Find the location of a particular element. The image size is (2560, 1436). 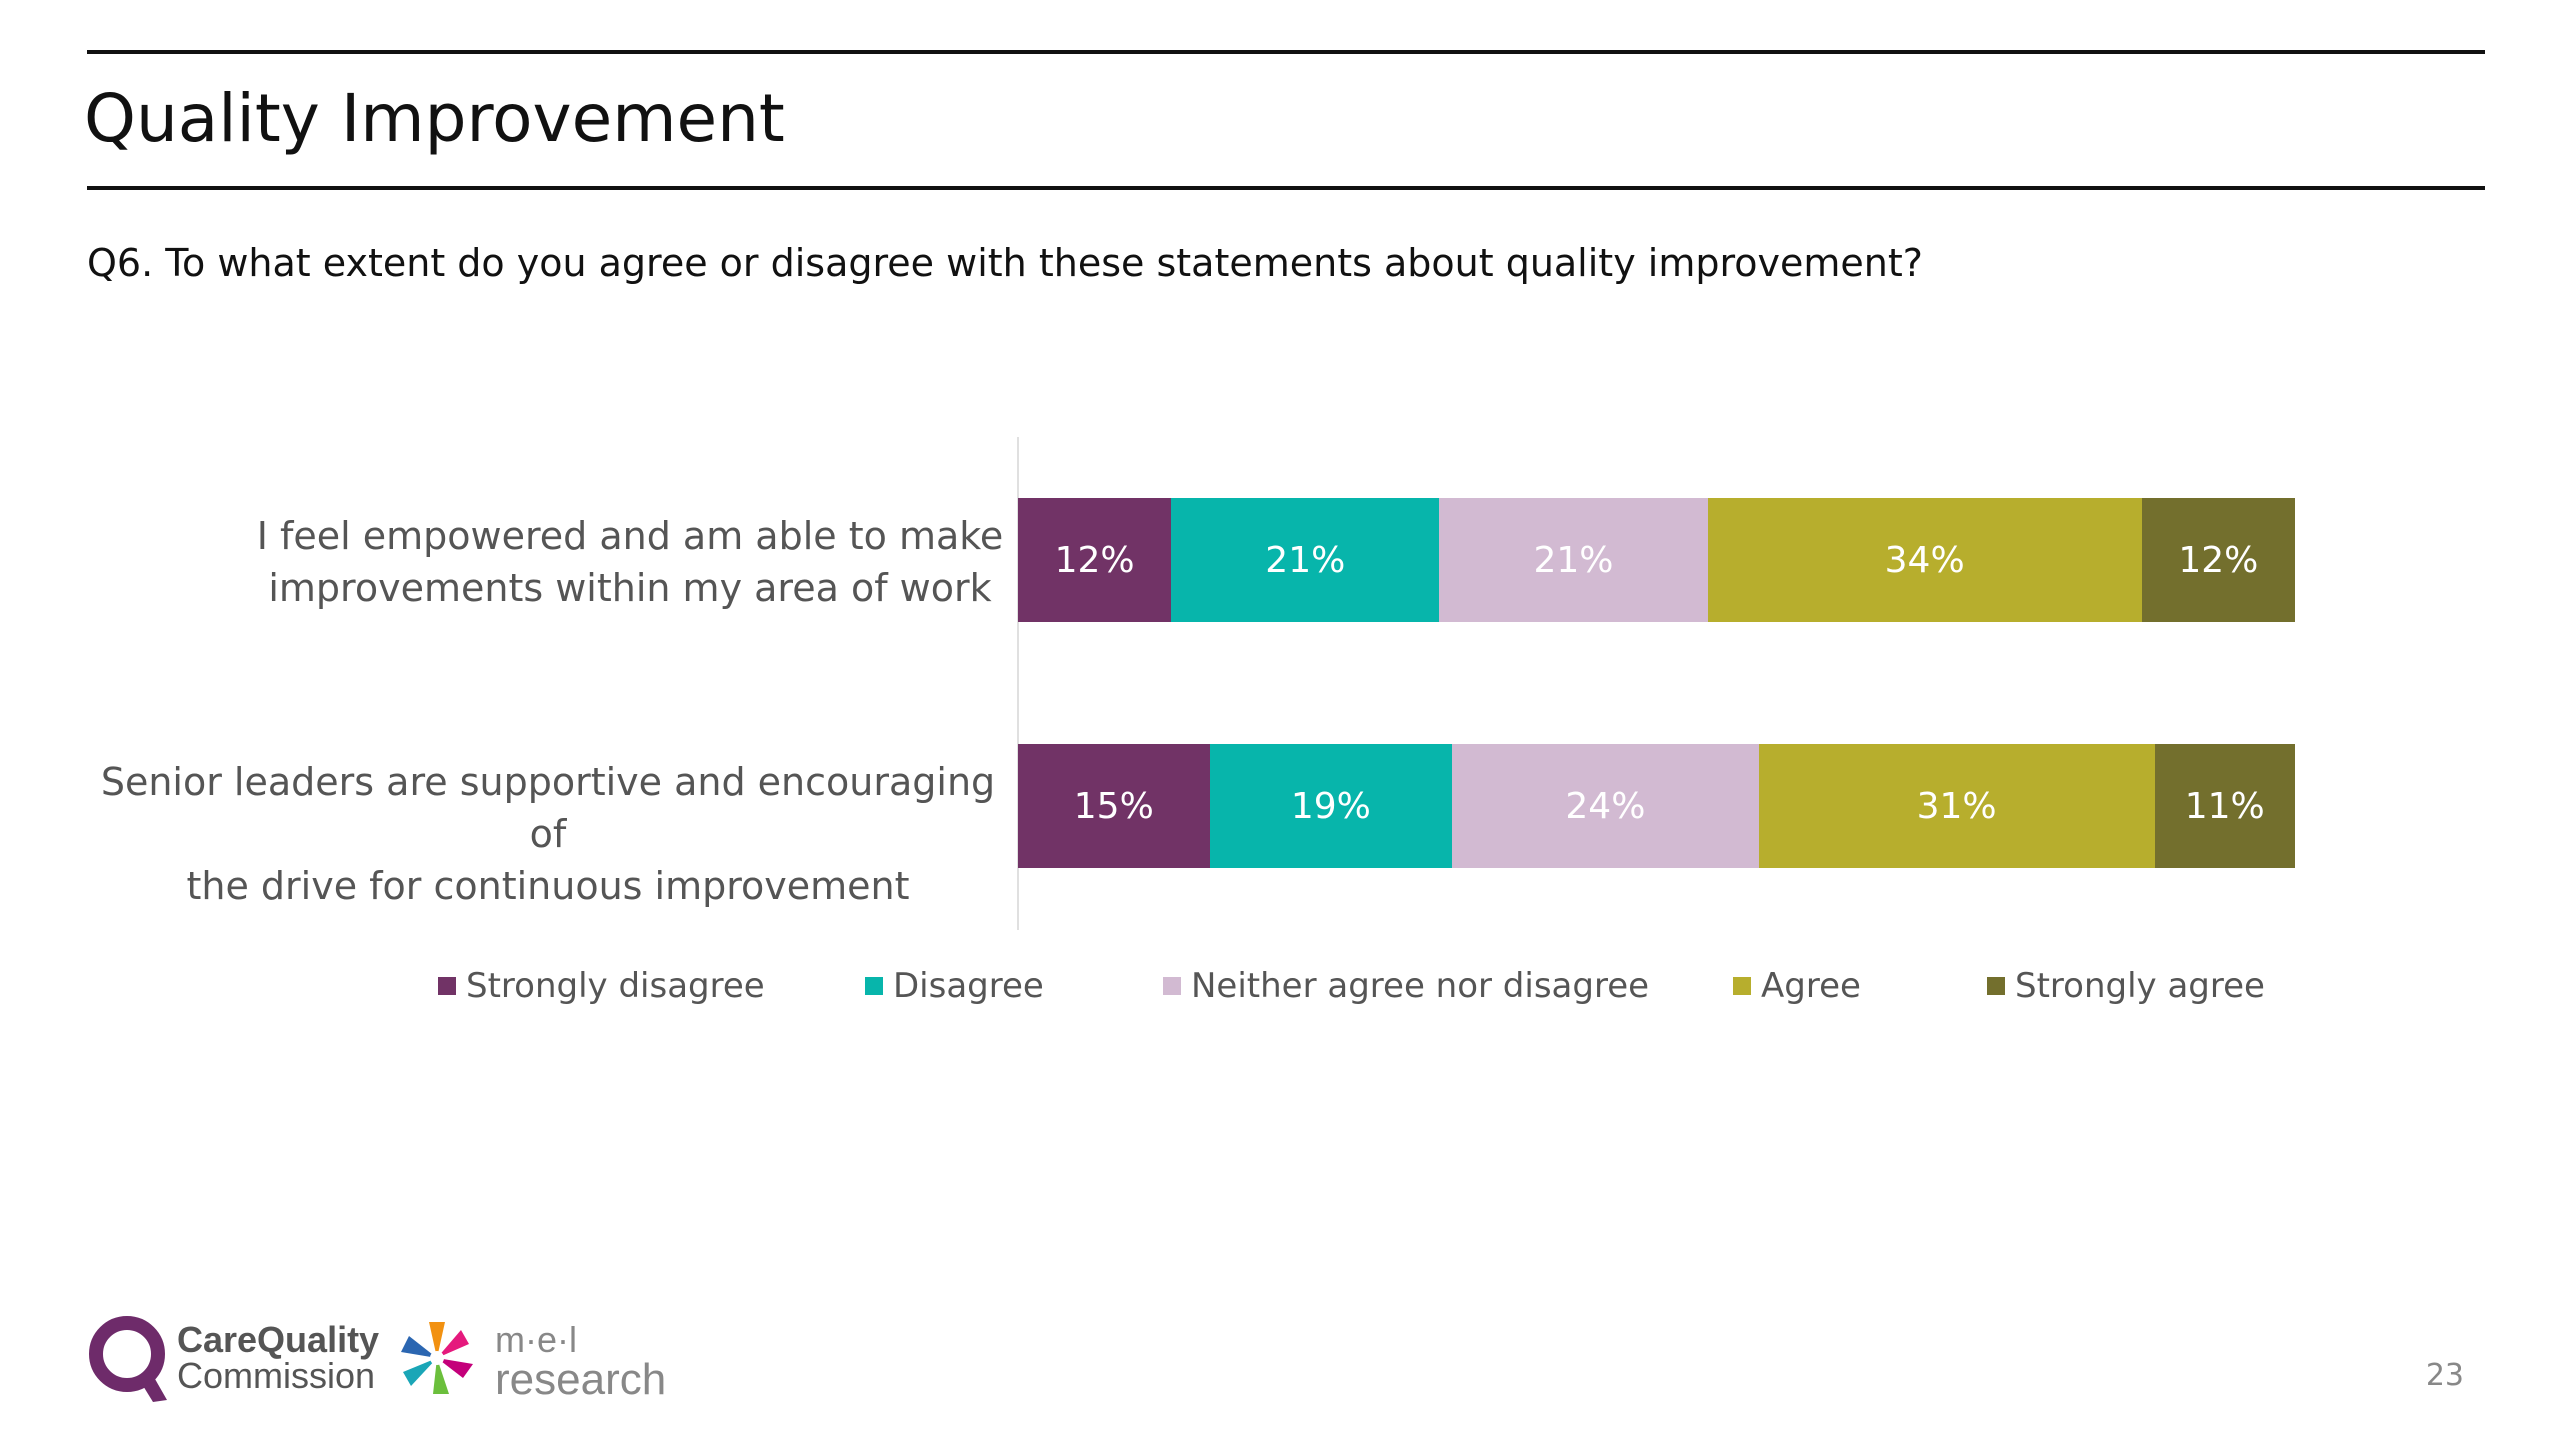

legend-label: Strongly agree is located at coordinates (2140, 986).